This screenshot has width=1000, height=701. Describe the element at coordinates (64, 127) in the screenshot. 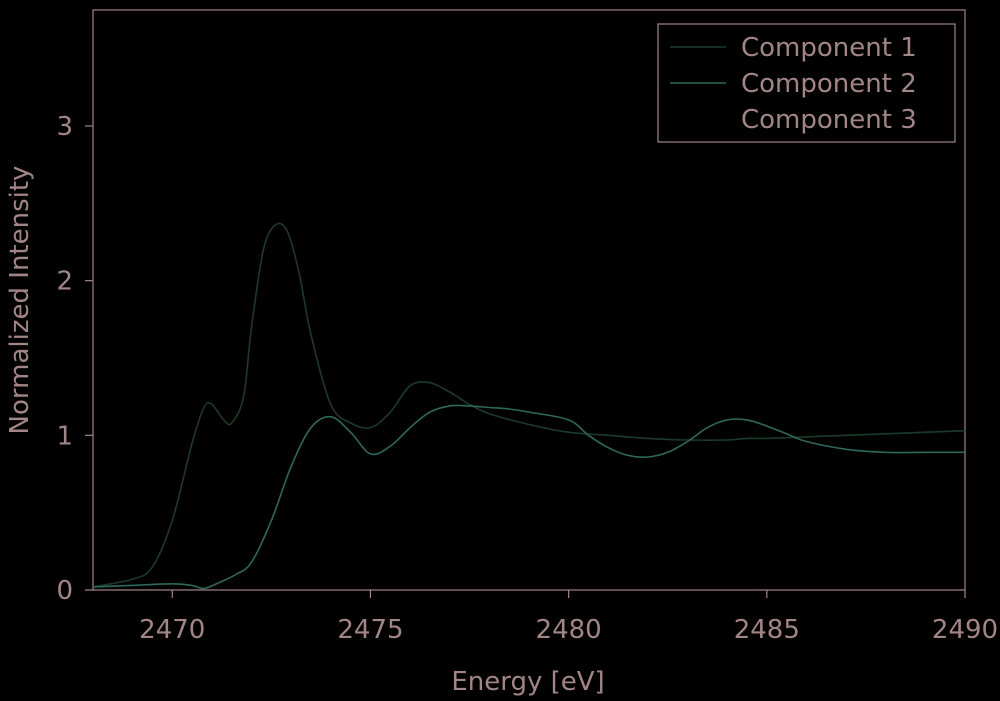

I see `y-tick-label: 3` at that location.